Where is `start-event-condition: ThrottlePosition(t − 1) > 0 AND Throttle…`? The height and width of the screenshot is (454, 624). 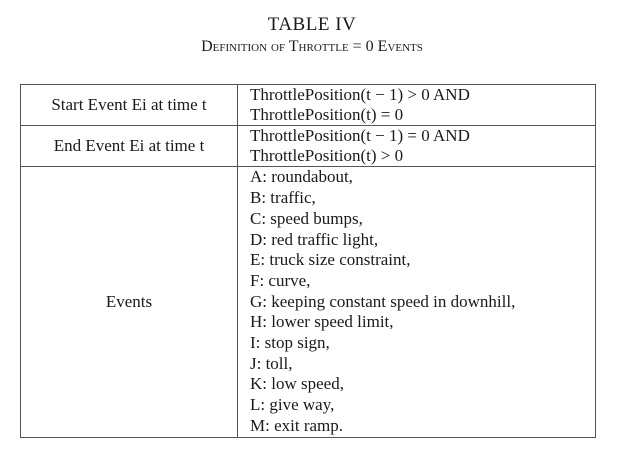 start-event-condition: ThrottlePosition(t − 1) > 0 AND Throttle… is located at coordinates (416, 105).